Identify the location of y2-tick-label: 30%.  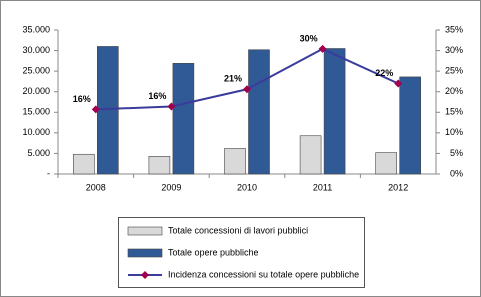
(454, 50).